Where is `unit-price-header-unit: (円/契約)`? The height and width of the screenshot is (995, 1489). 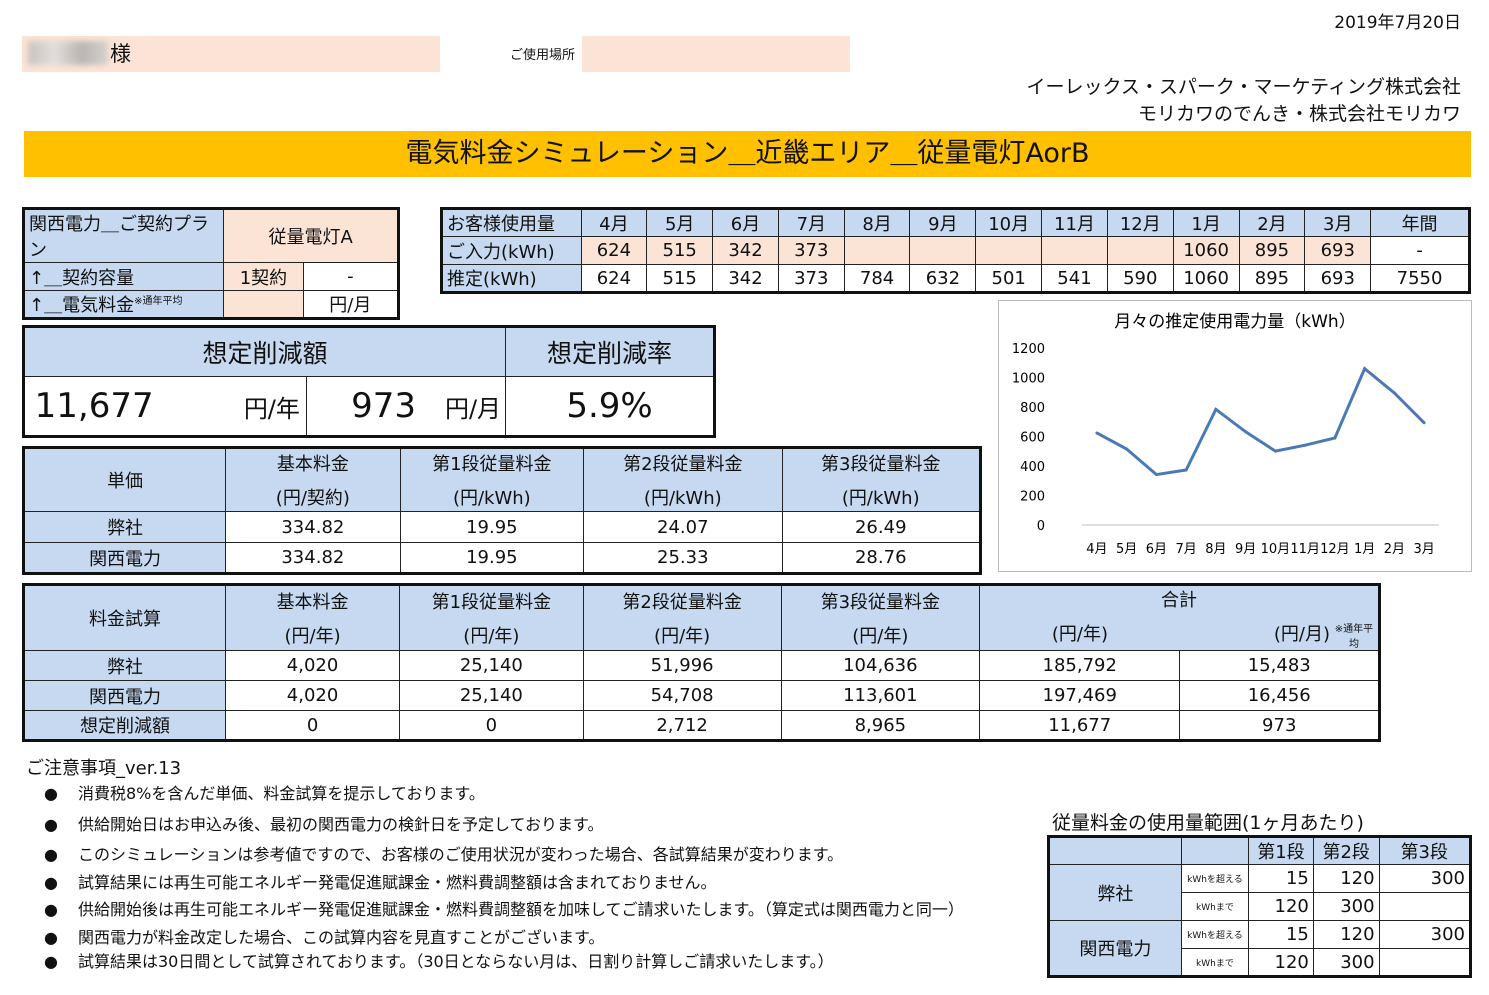 unit-price-header-unit: (円/契約) is located at coordinates (312, 498).